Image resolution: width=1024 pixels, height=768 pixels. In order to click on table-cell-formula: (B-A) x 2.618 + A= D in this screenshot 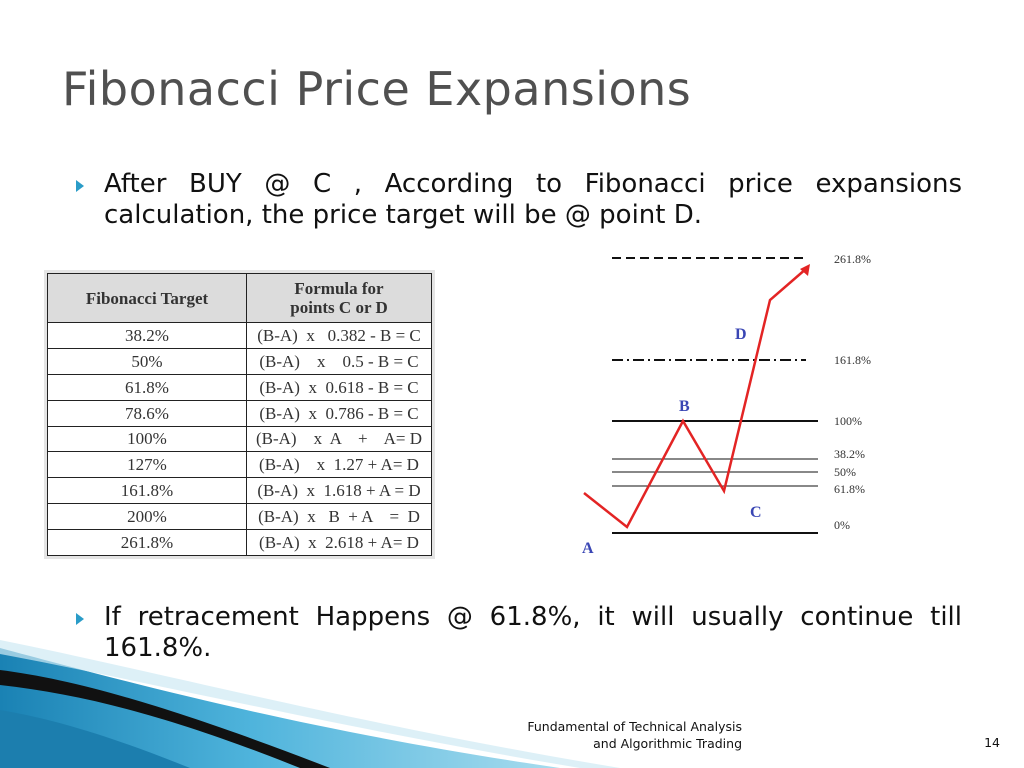, I will do `click(339, 542)`.